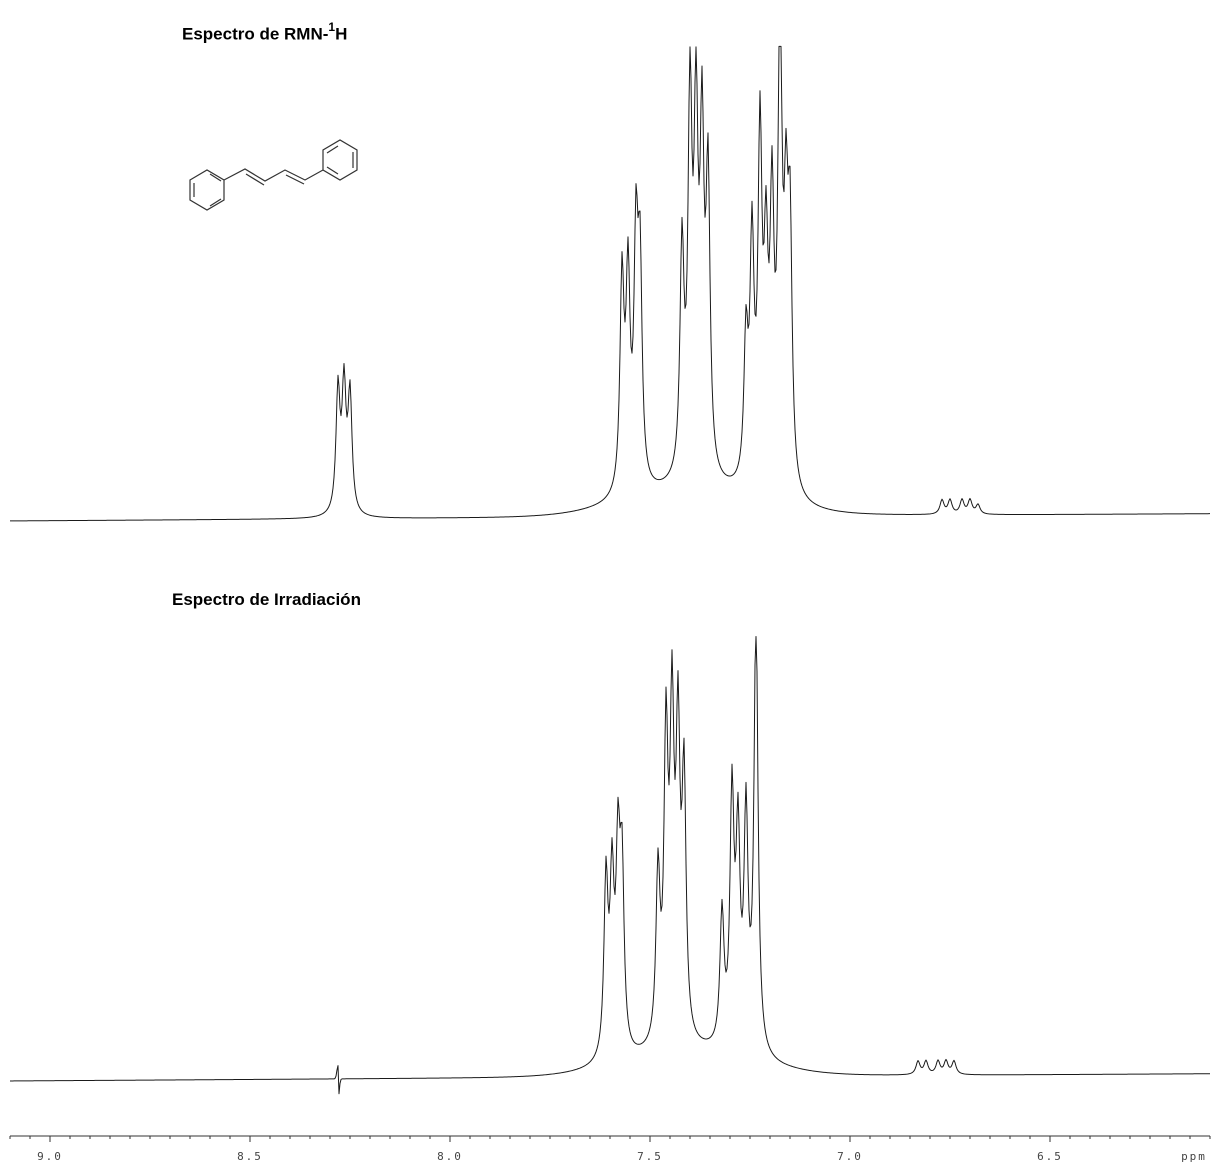  Describe the element at coordinates (850, 1156) in the screenshot. I see `tick-label: 7.0` at that location.